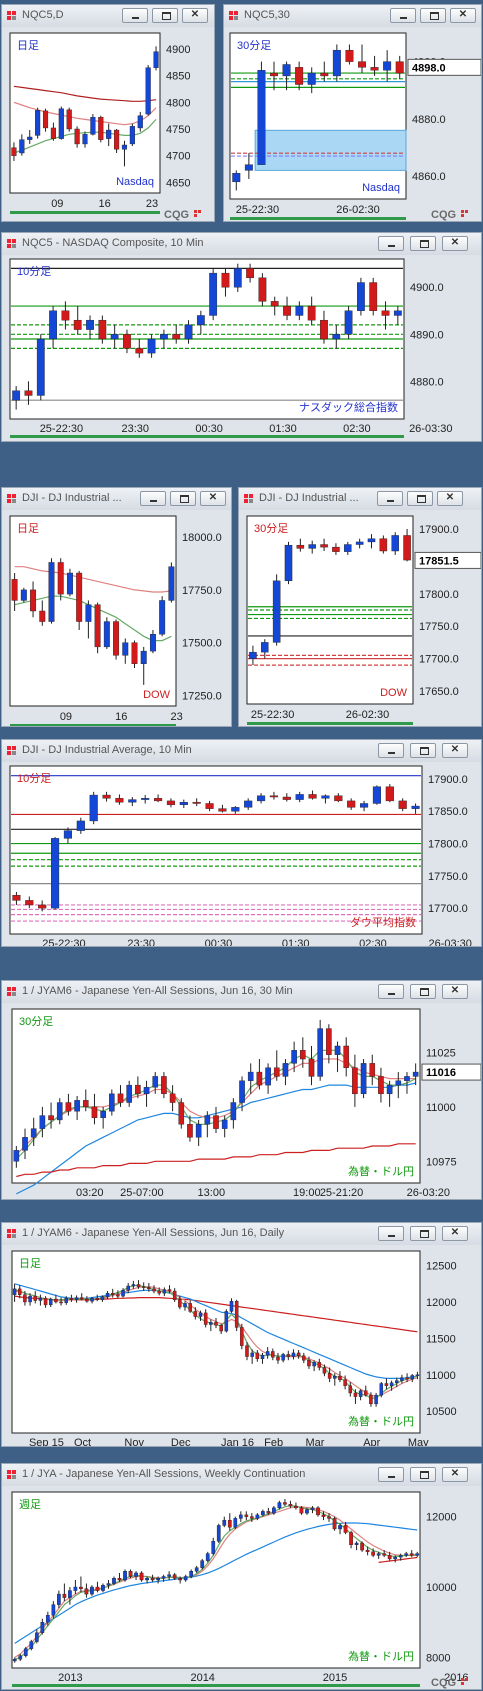 This screenshot has height=1691, width=483. Describe the element at coordinates (63, 942) in the screenshot. I see `x-tick-label: 25-22:30` at that location.